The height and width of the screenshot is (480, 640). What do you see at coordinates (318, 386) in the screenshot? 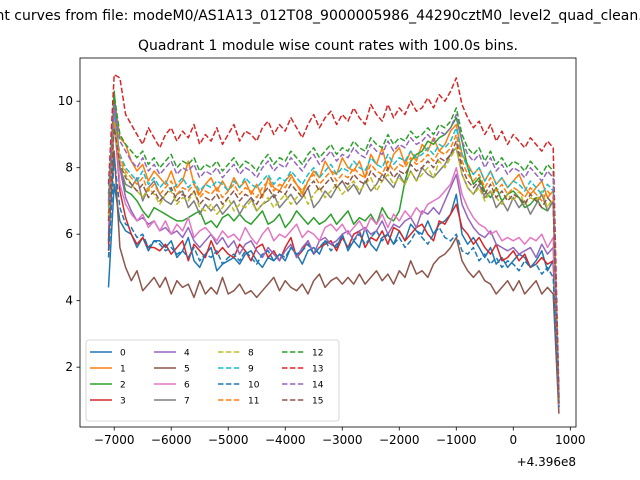
I see `legend-label-14: 14` at bounding box center [318, 386].